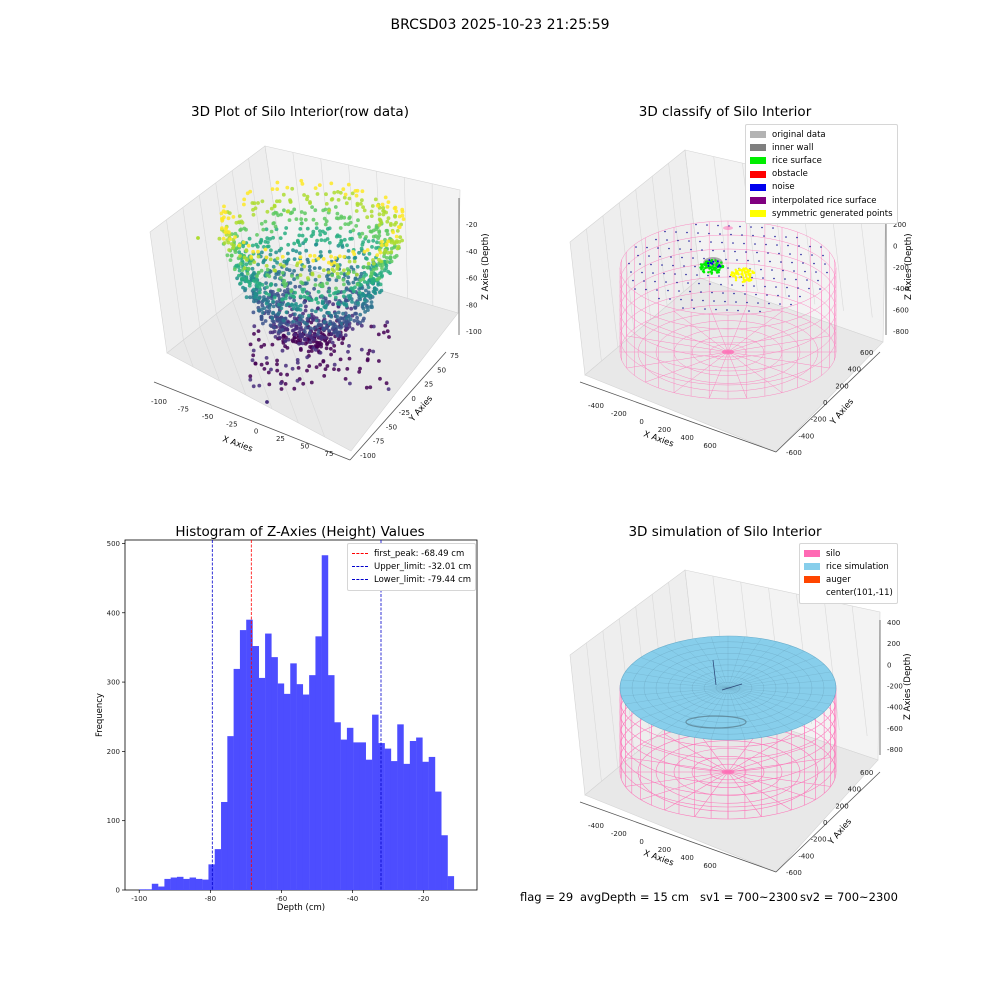  What do you see at coordinates (825, 403) in the screenshot?
I see `plot2-ytick-label: 0` at bounding box center [825, 403].